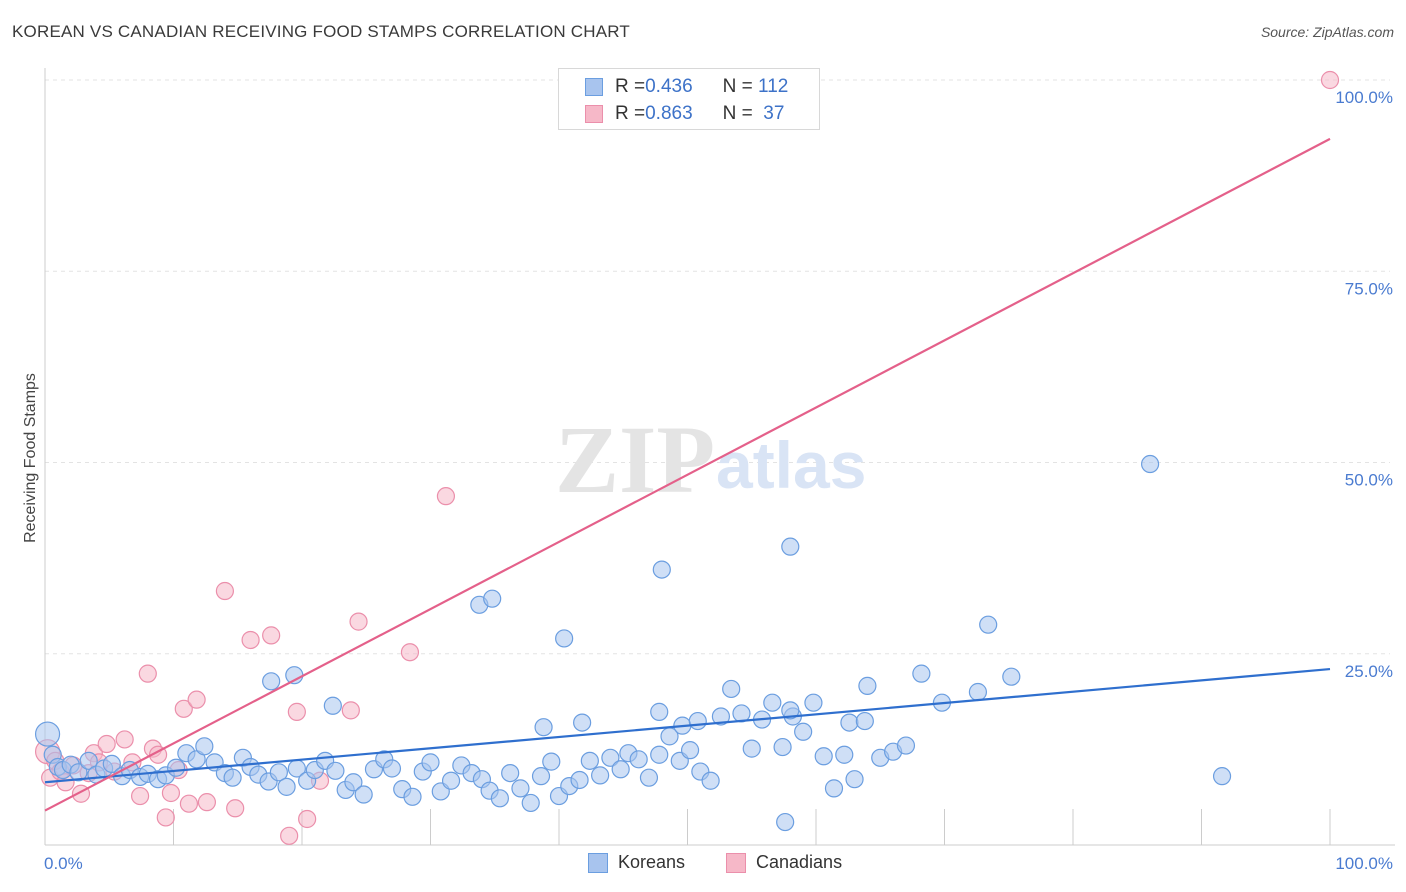 The height and width of the screenshot is (892, 1406). What do you see at coordinates (669, 113) in the screenshot?
I see `legend-r-value: 0.863` at bounding box center [669, 113].